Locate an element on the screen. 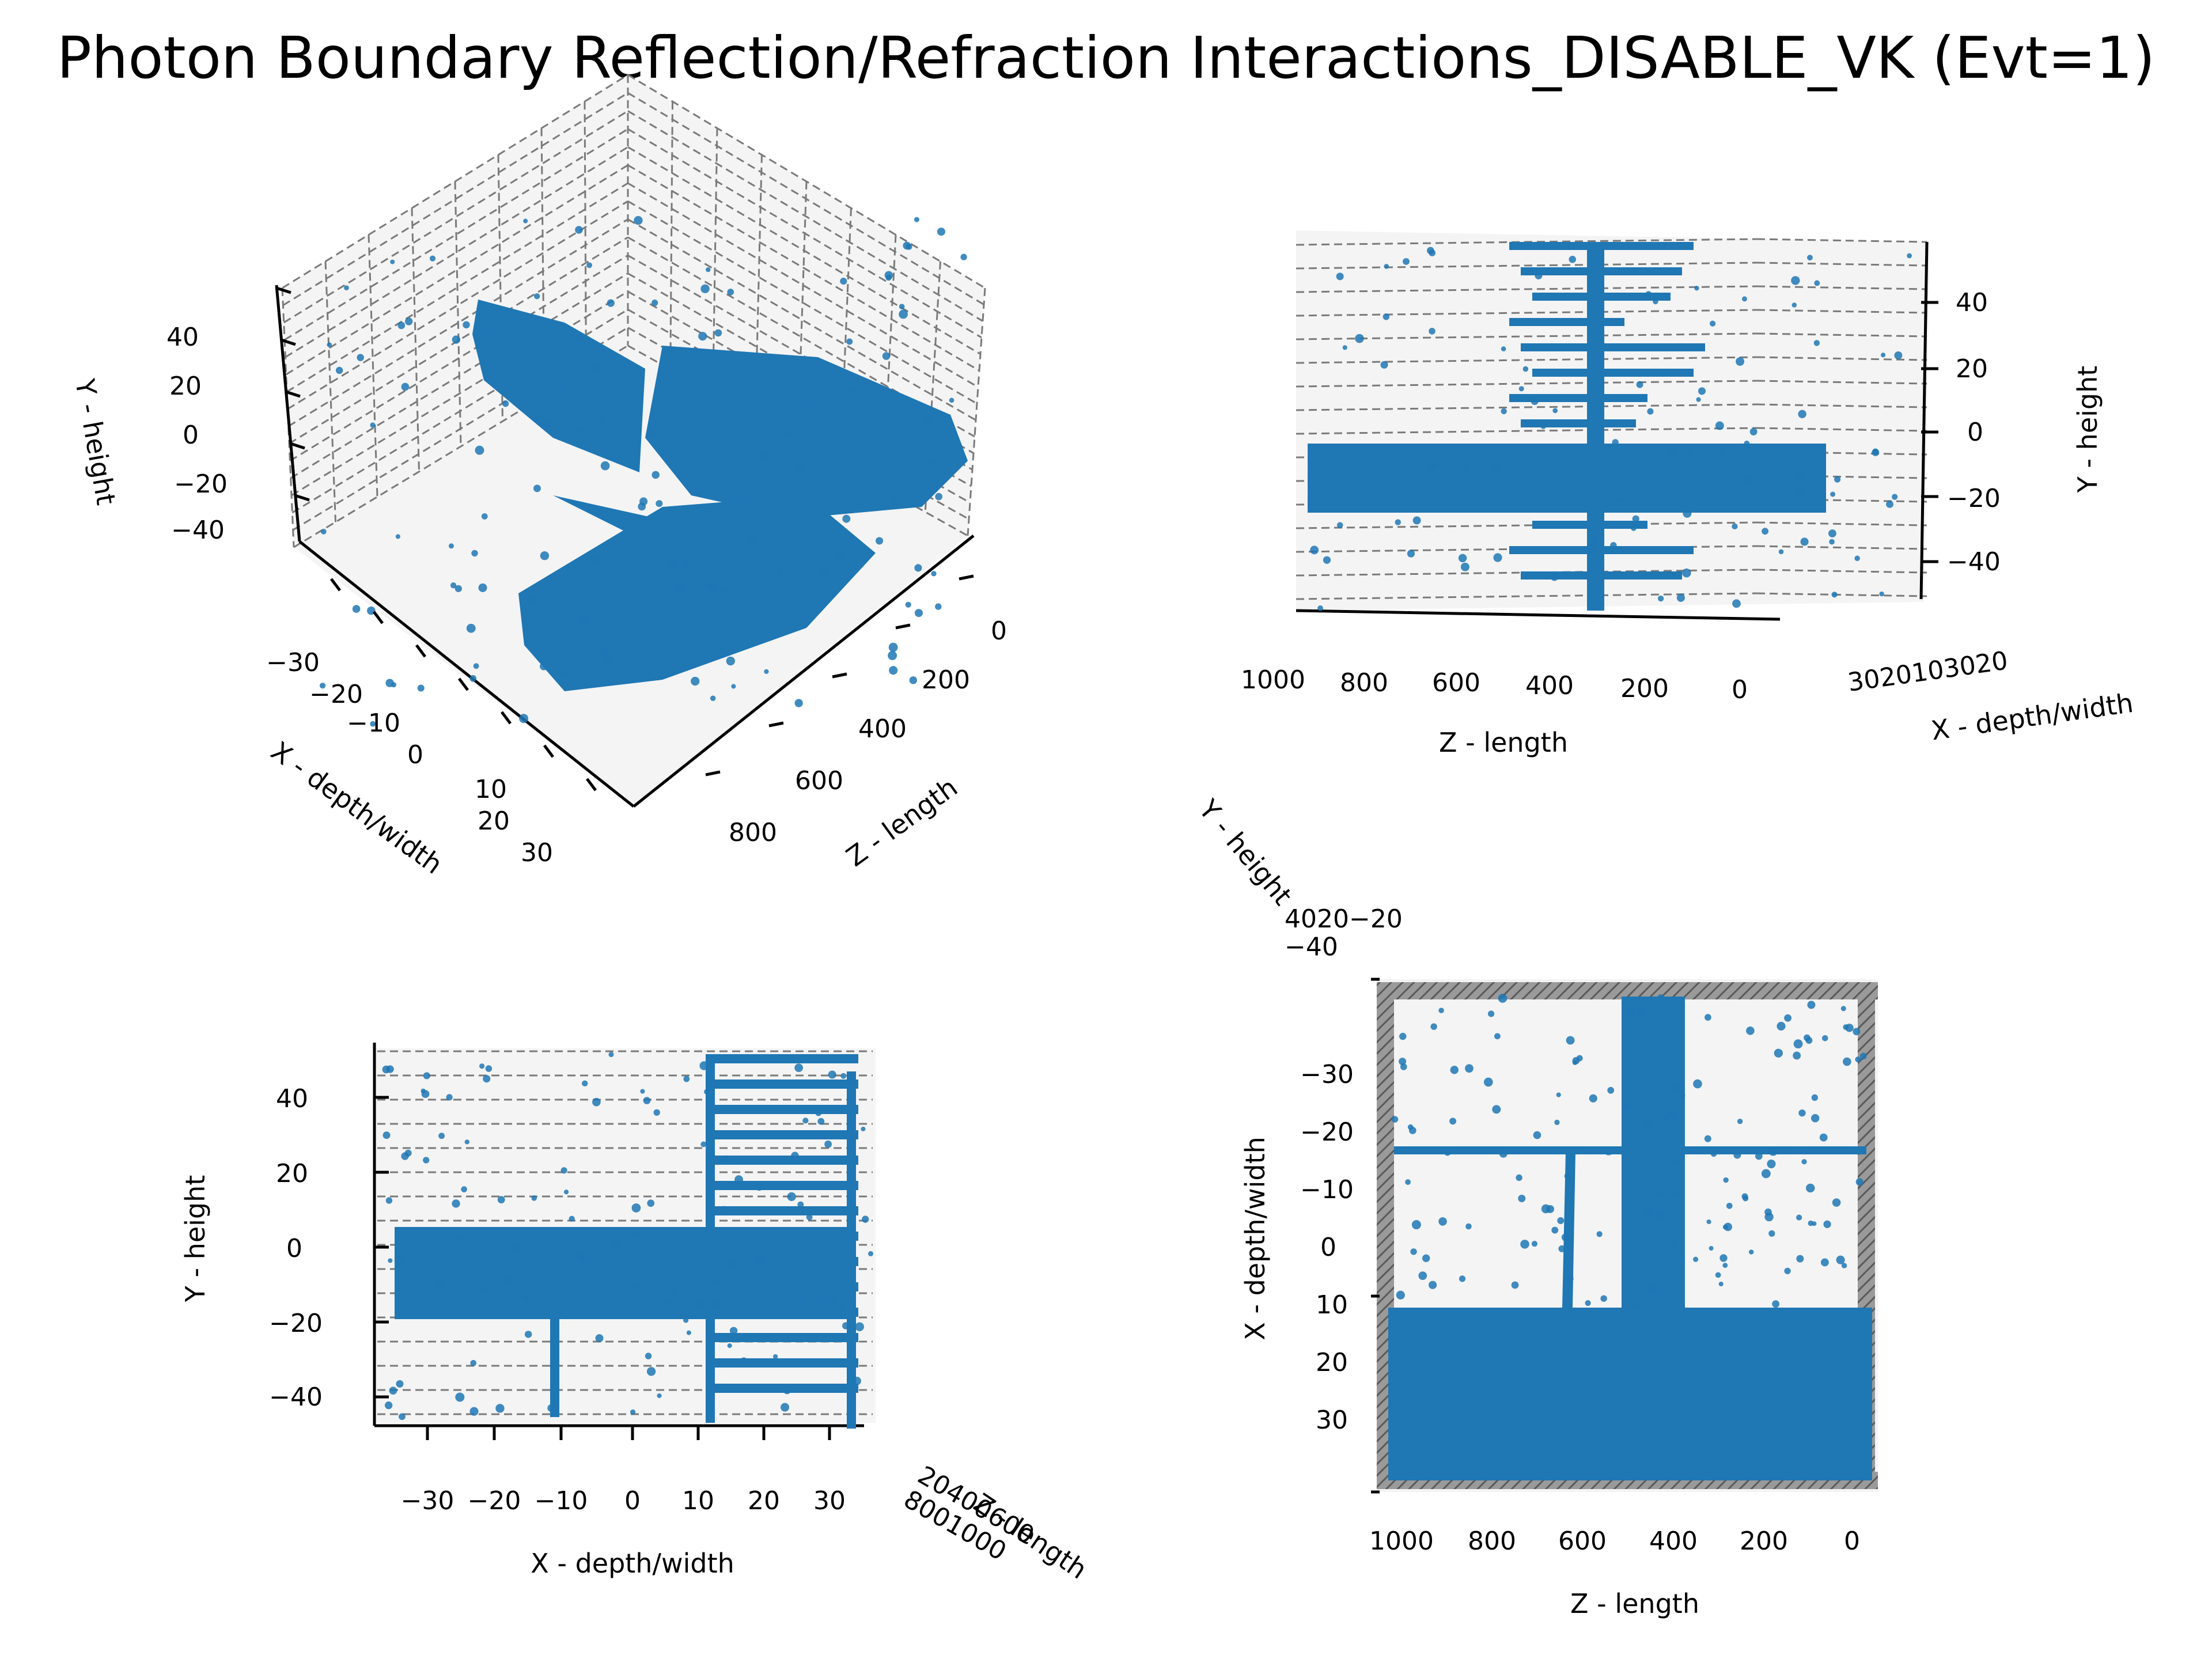 This screenshot has width=2212, height=1659. y-axis-label: Y - height is located at coordinates (1245, 852).